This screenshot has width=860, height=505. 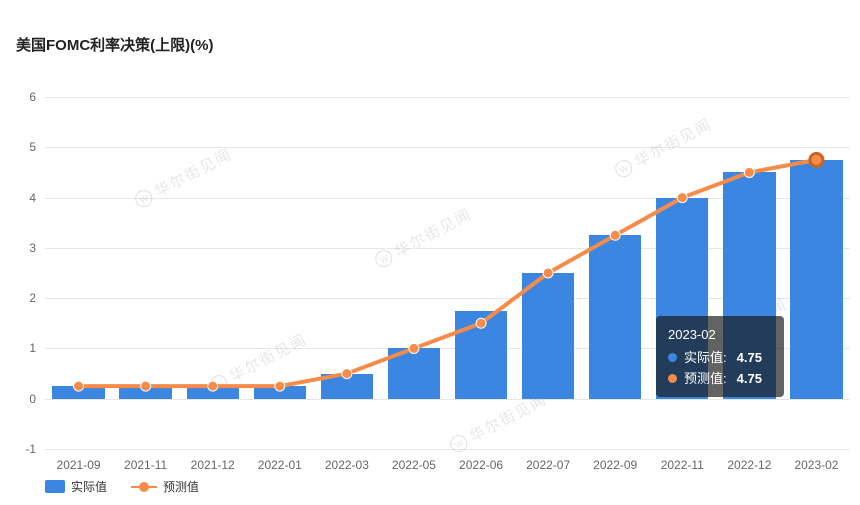 What do you see at coordinates (548, 465) in the screenshot?
I see `x-axis-tick: 2022-07` at bounding box center [548, 465].